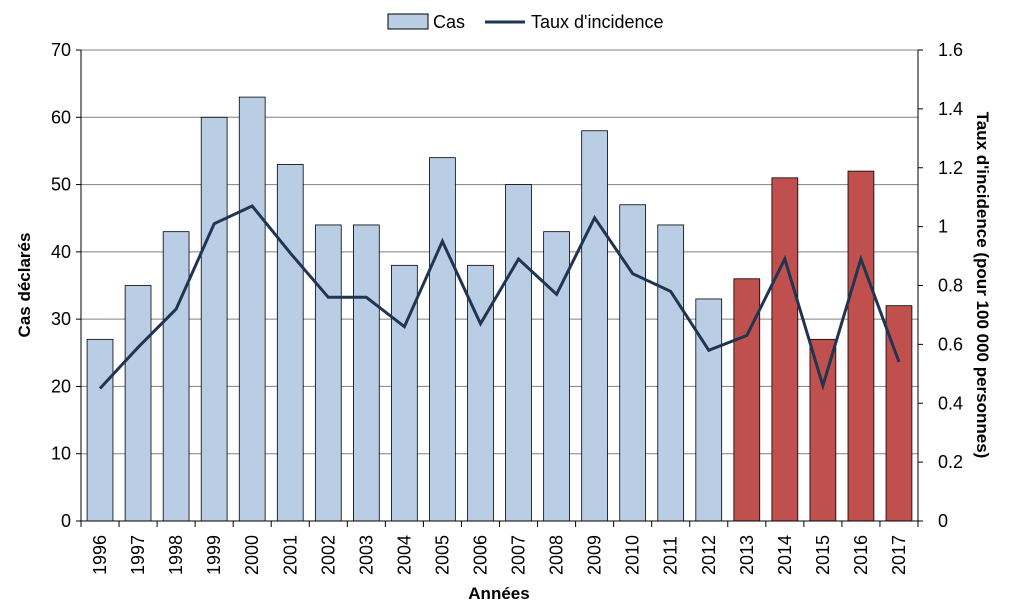  What do you see at coordinates (138, 403) in the screenshot?
I see `bar-cas-1997` at bounding box center [138, 403].